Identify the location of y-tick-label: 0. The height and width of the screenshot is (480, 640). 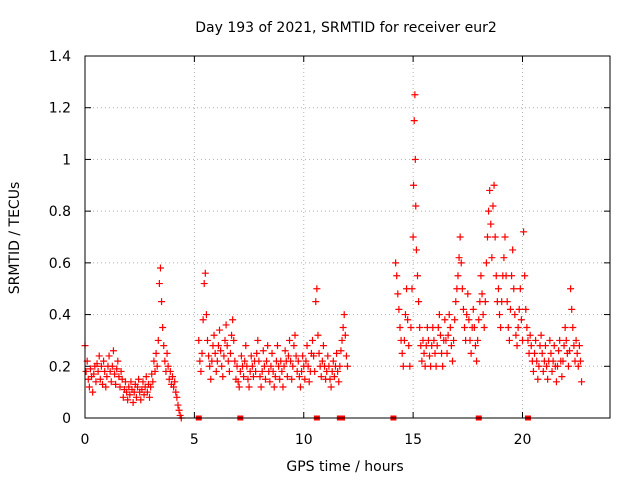
(66, 419).